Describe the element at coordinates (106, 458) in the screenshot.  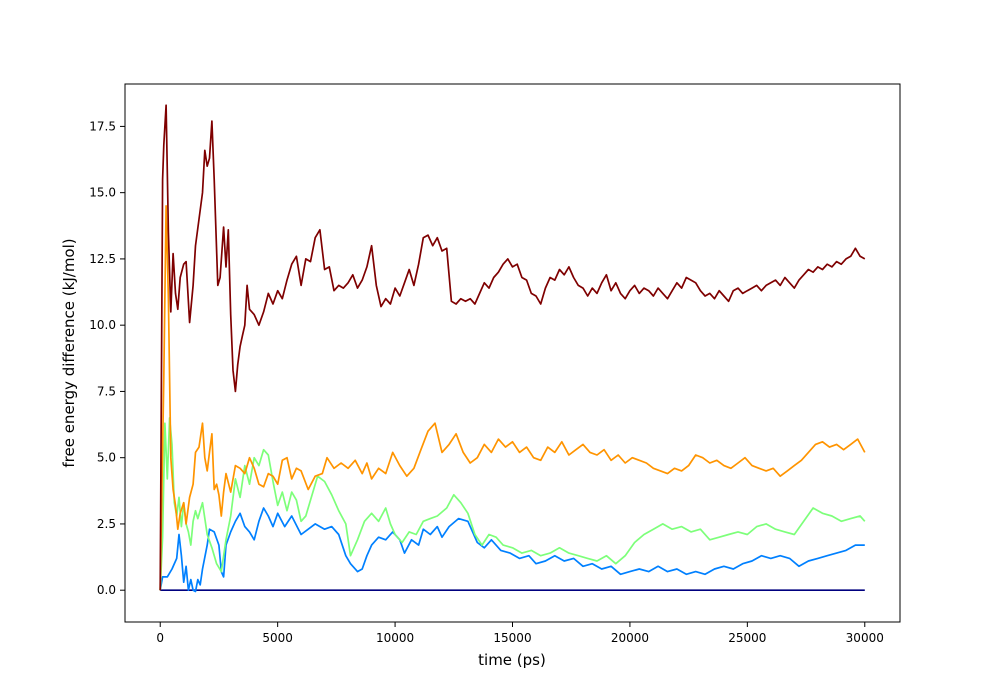
I see `y-tick-label: 5.0` at that location.